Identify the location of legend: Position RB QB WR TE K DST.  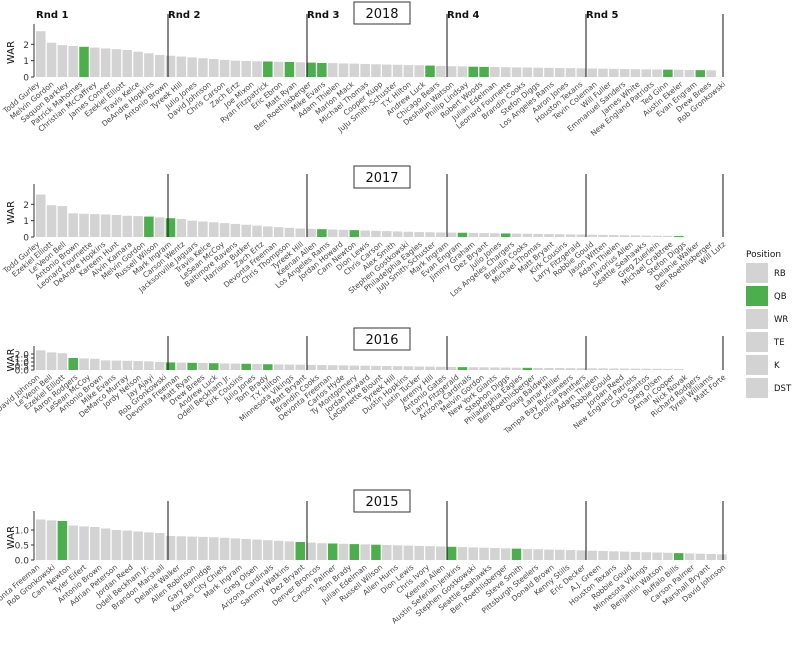
(769, 324).